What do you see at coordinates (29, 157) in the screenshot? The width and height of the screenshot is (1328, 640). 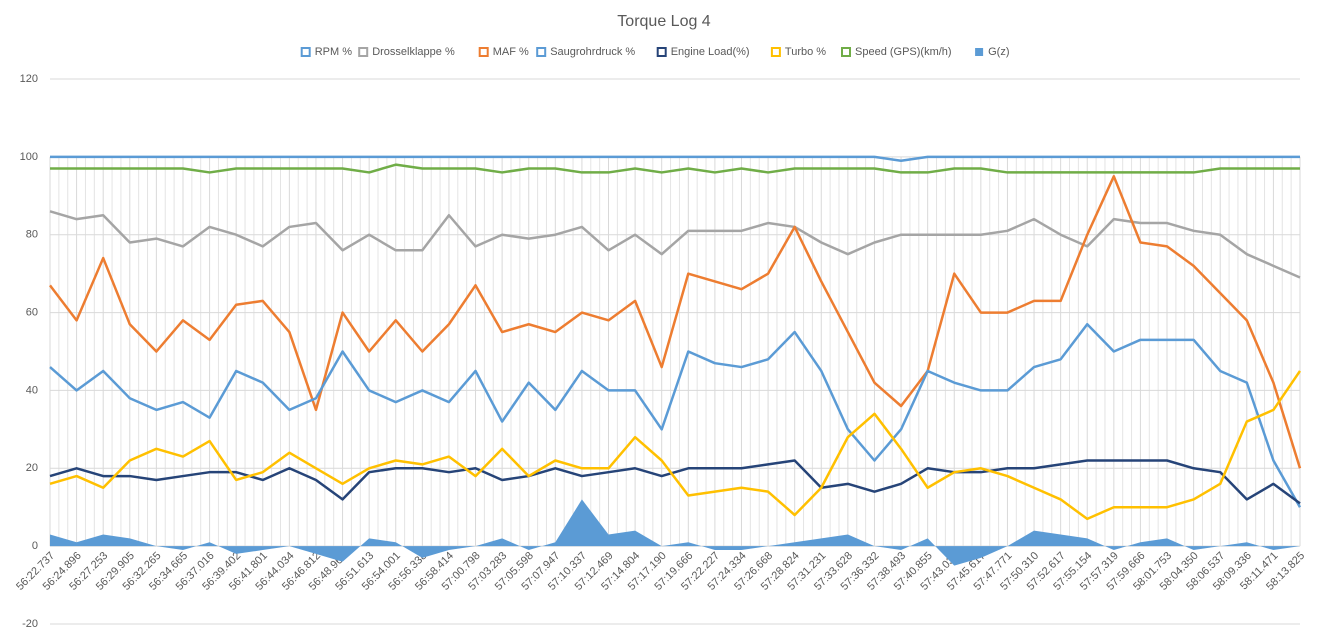 I see `y-tick-label: 100` at bounding box center [29, 157].